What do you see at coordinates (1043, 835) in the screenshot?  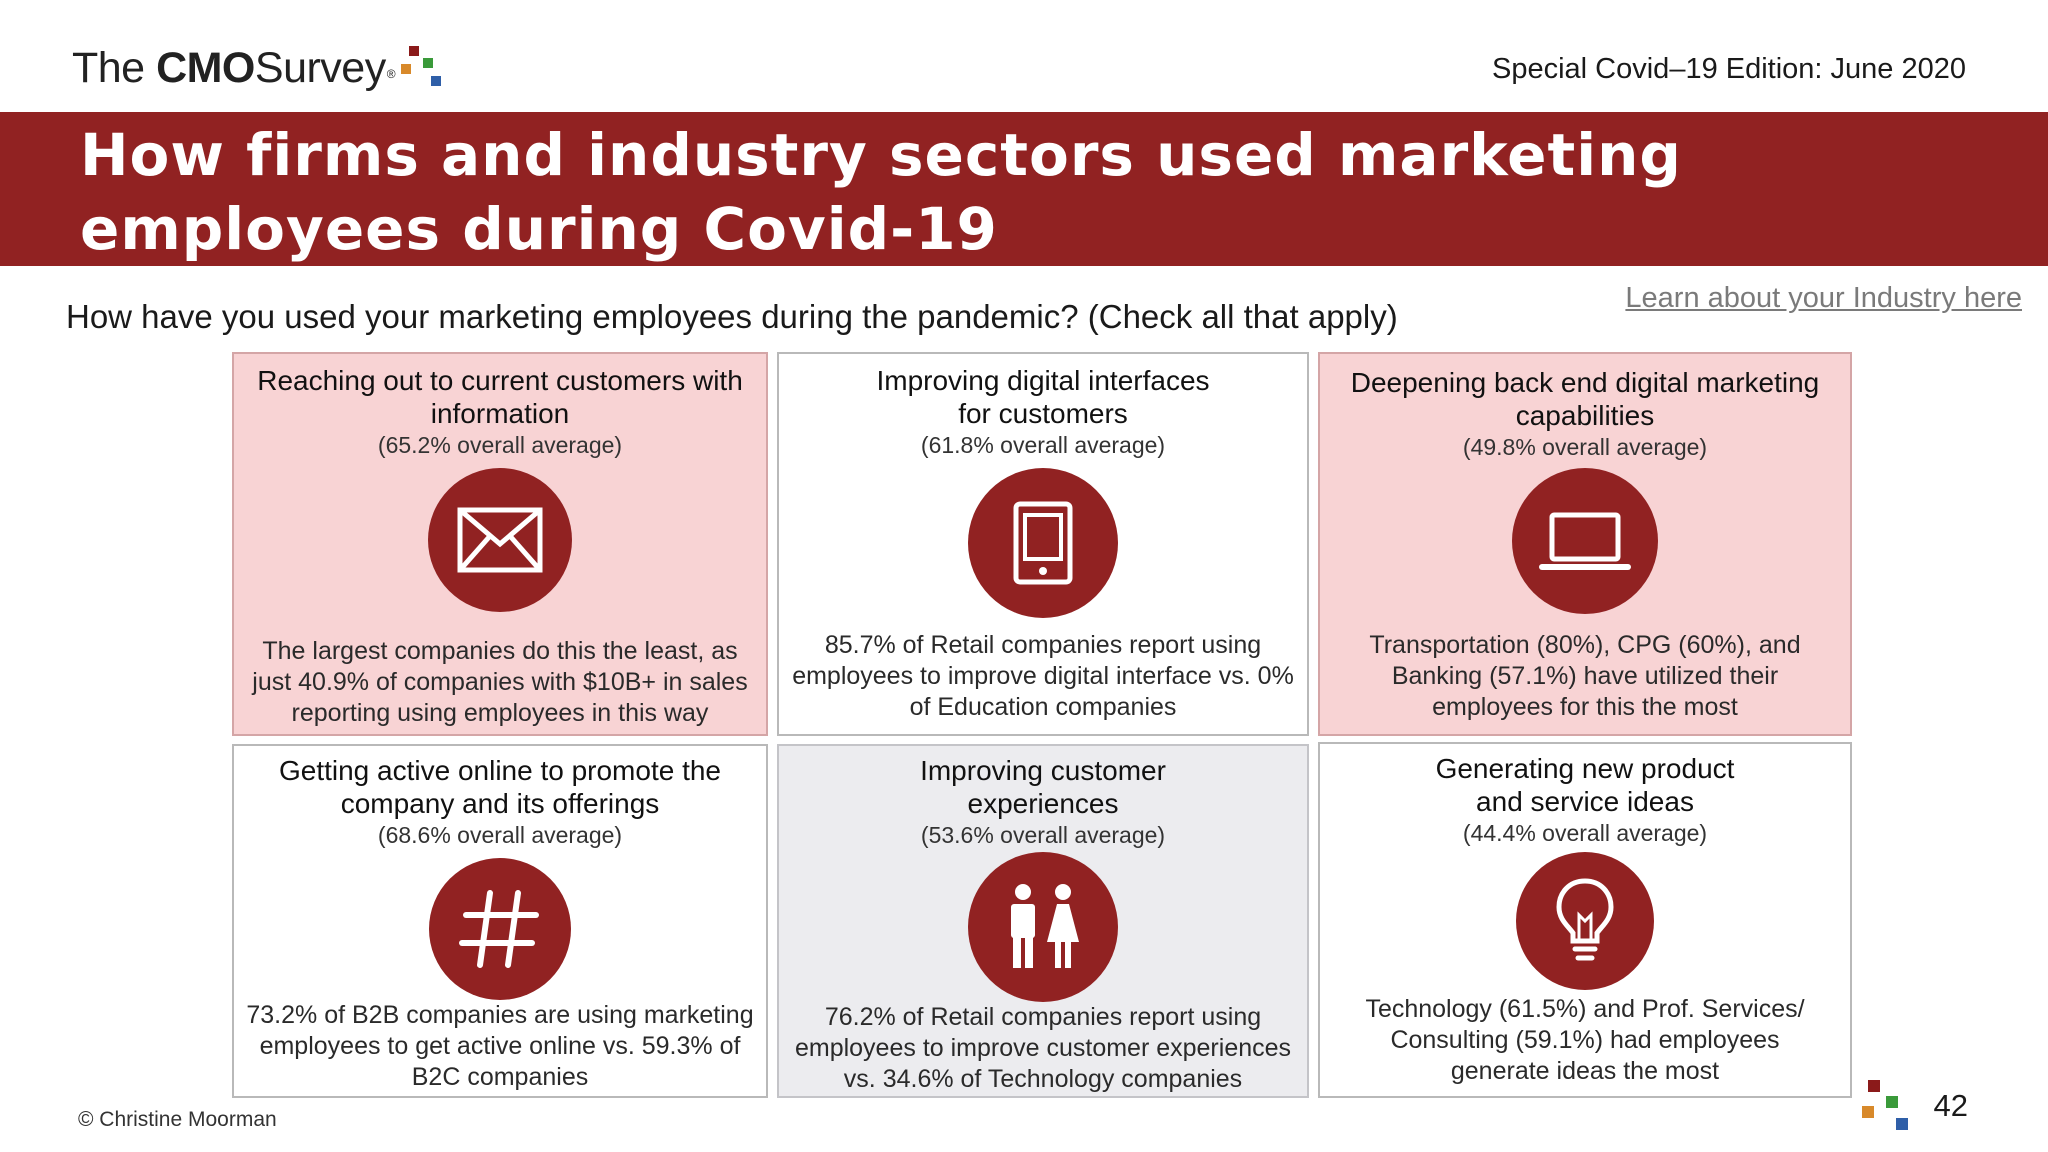 I see `card-average: (53.6% overall average)` at bounding box center [1043, 835].